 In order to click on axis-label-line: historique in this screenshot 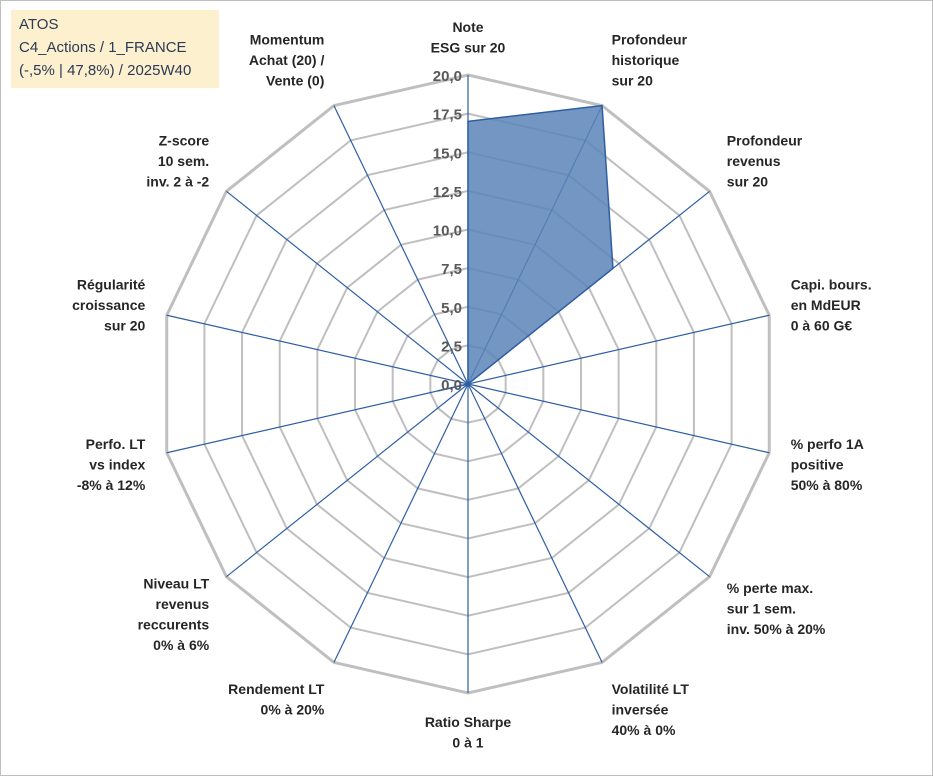, I will do `click(646, 60)`.